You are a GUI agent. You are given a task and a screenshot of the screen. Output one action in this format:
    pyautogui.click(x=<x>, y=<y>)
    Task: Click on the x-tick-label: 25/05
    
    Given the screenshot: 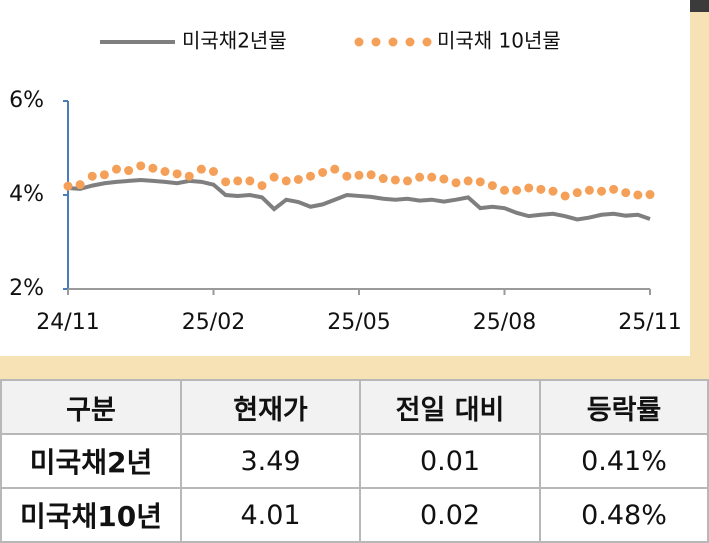 What is the action you would take?
    pyautogui.click(x=358, y=322)
    